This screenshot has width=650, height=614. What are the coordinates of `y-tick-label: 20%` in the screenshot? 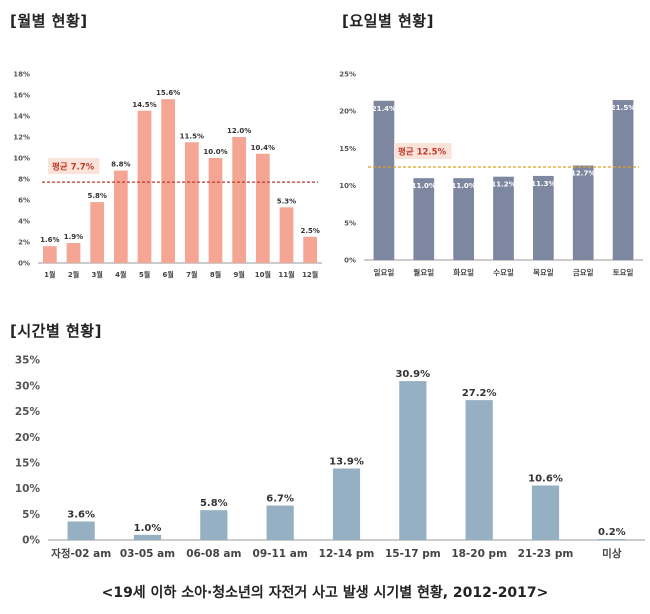 It's located at (28, 438).